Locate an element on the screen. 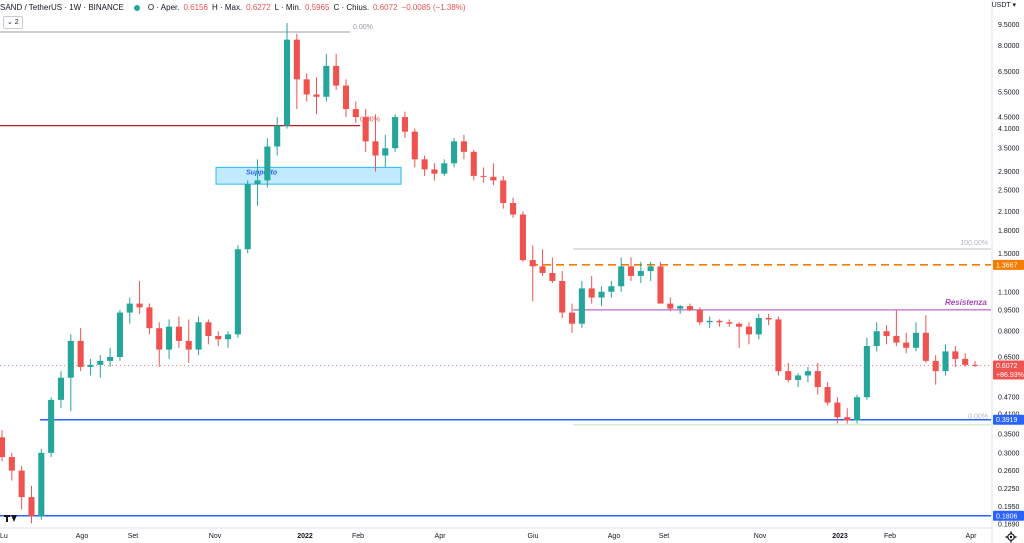 This screenshot has height=543, width=1024. symbol-label: SAND / TetherUS · 1W · BINANCE is located at coordinates (62, 7).